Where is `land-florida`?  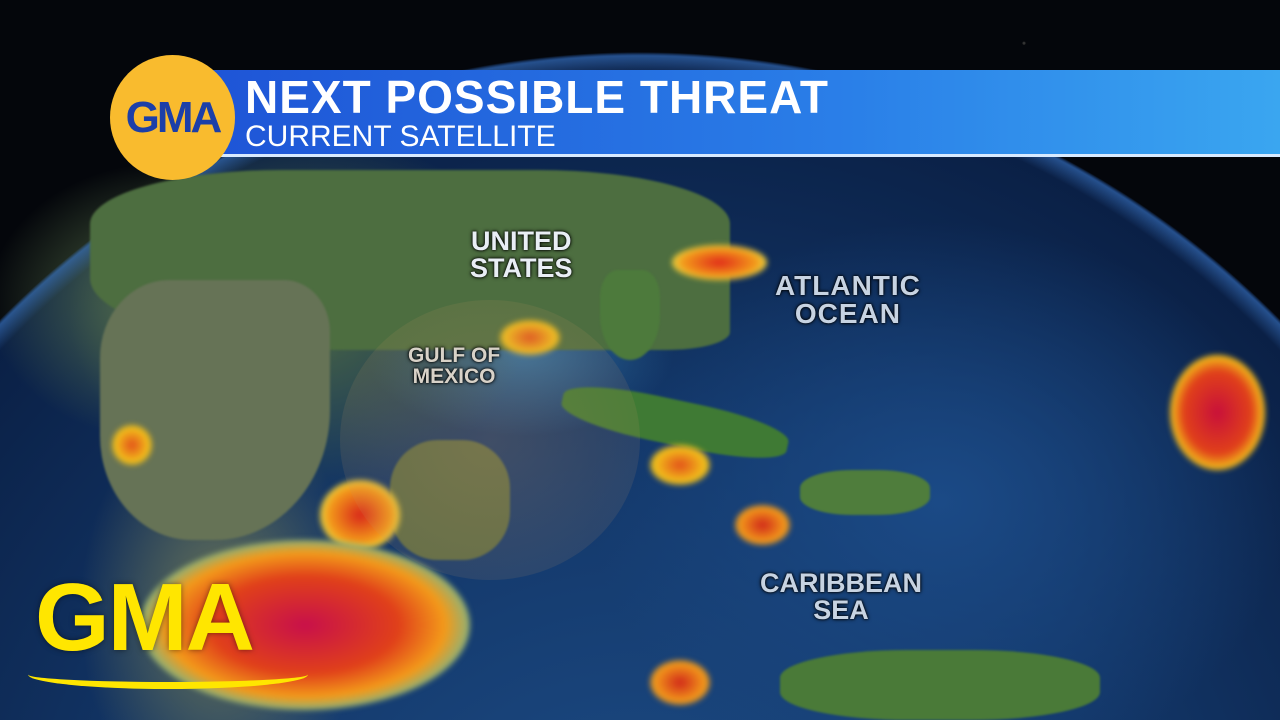 land-florida is located at coordinates (630, 315).